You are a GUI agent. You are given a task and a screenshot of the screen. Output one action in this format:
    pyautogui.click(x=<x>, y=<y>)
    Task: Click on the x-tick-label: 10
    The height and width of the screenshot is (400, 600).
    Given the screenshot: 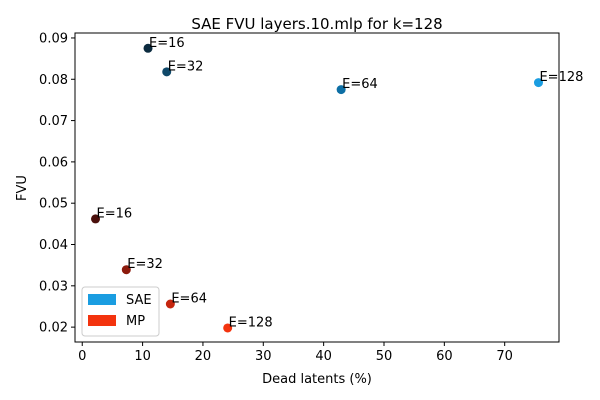 What is the action you would take?
    pyautogui.click(x=142, y=356)
    